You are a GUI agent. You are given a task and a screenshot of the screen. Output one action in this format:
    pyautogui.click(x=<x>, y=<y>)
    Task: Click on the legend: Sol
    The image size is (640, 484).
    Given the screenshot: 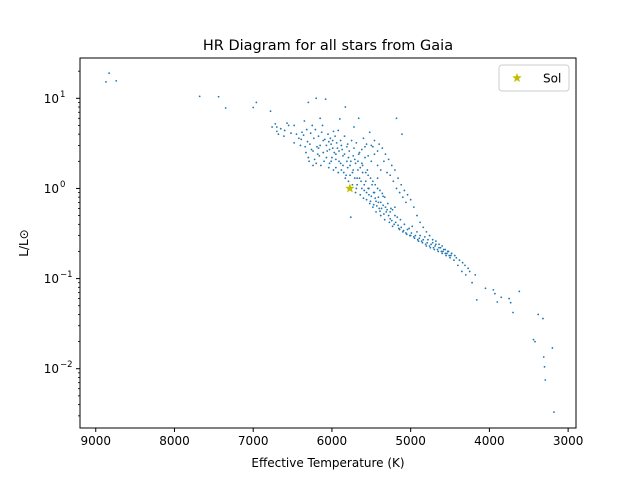 What is the action you would take?
    pyautogui.click(x=534, y=78)
    